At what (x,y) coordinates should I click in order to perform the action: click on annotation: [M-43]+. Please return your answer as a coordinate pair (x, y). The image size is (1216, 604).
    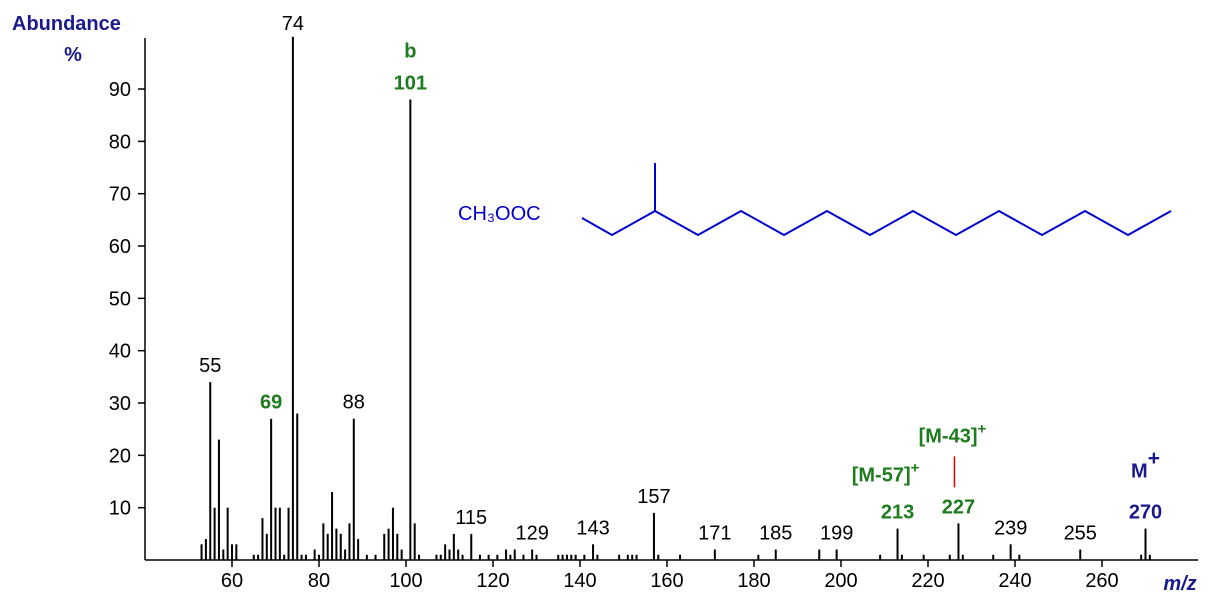
    Looking at the image, I should click on (953, 433).